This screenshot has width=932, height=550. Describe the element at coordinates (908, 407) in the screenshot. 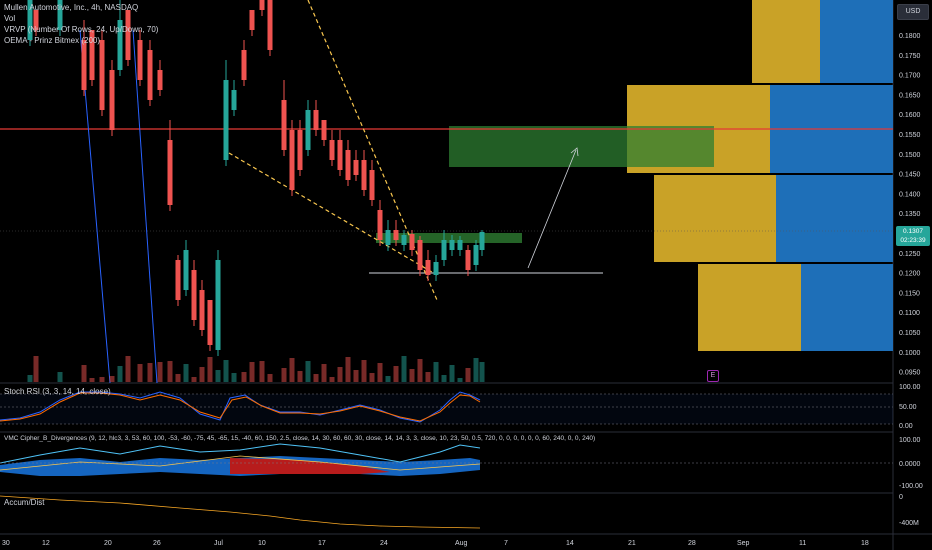

I see `stoch-axis-50: 50.00` at that location.